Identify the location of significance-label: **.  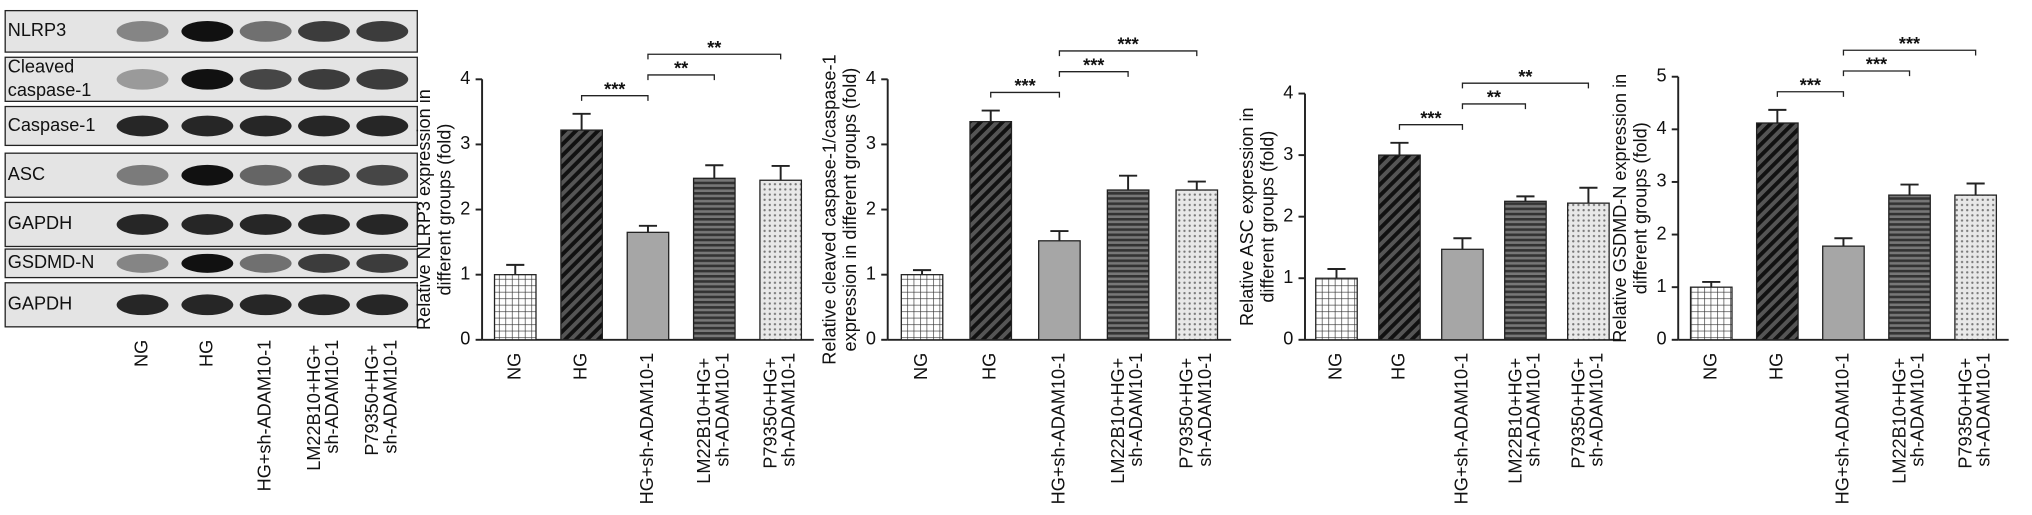
(1494, 98).